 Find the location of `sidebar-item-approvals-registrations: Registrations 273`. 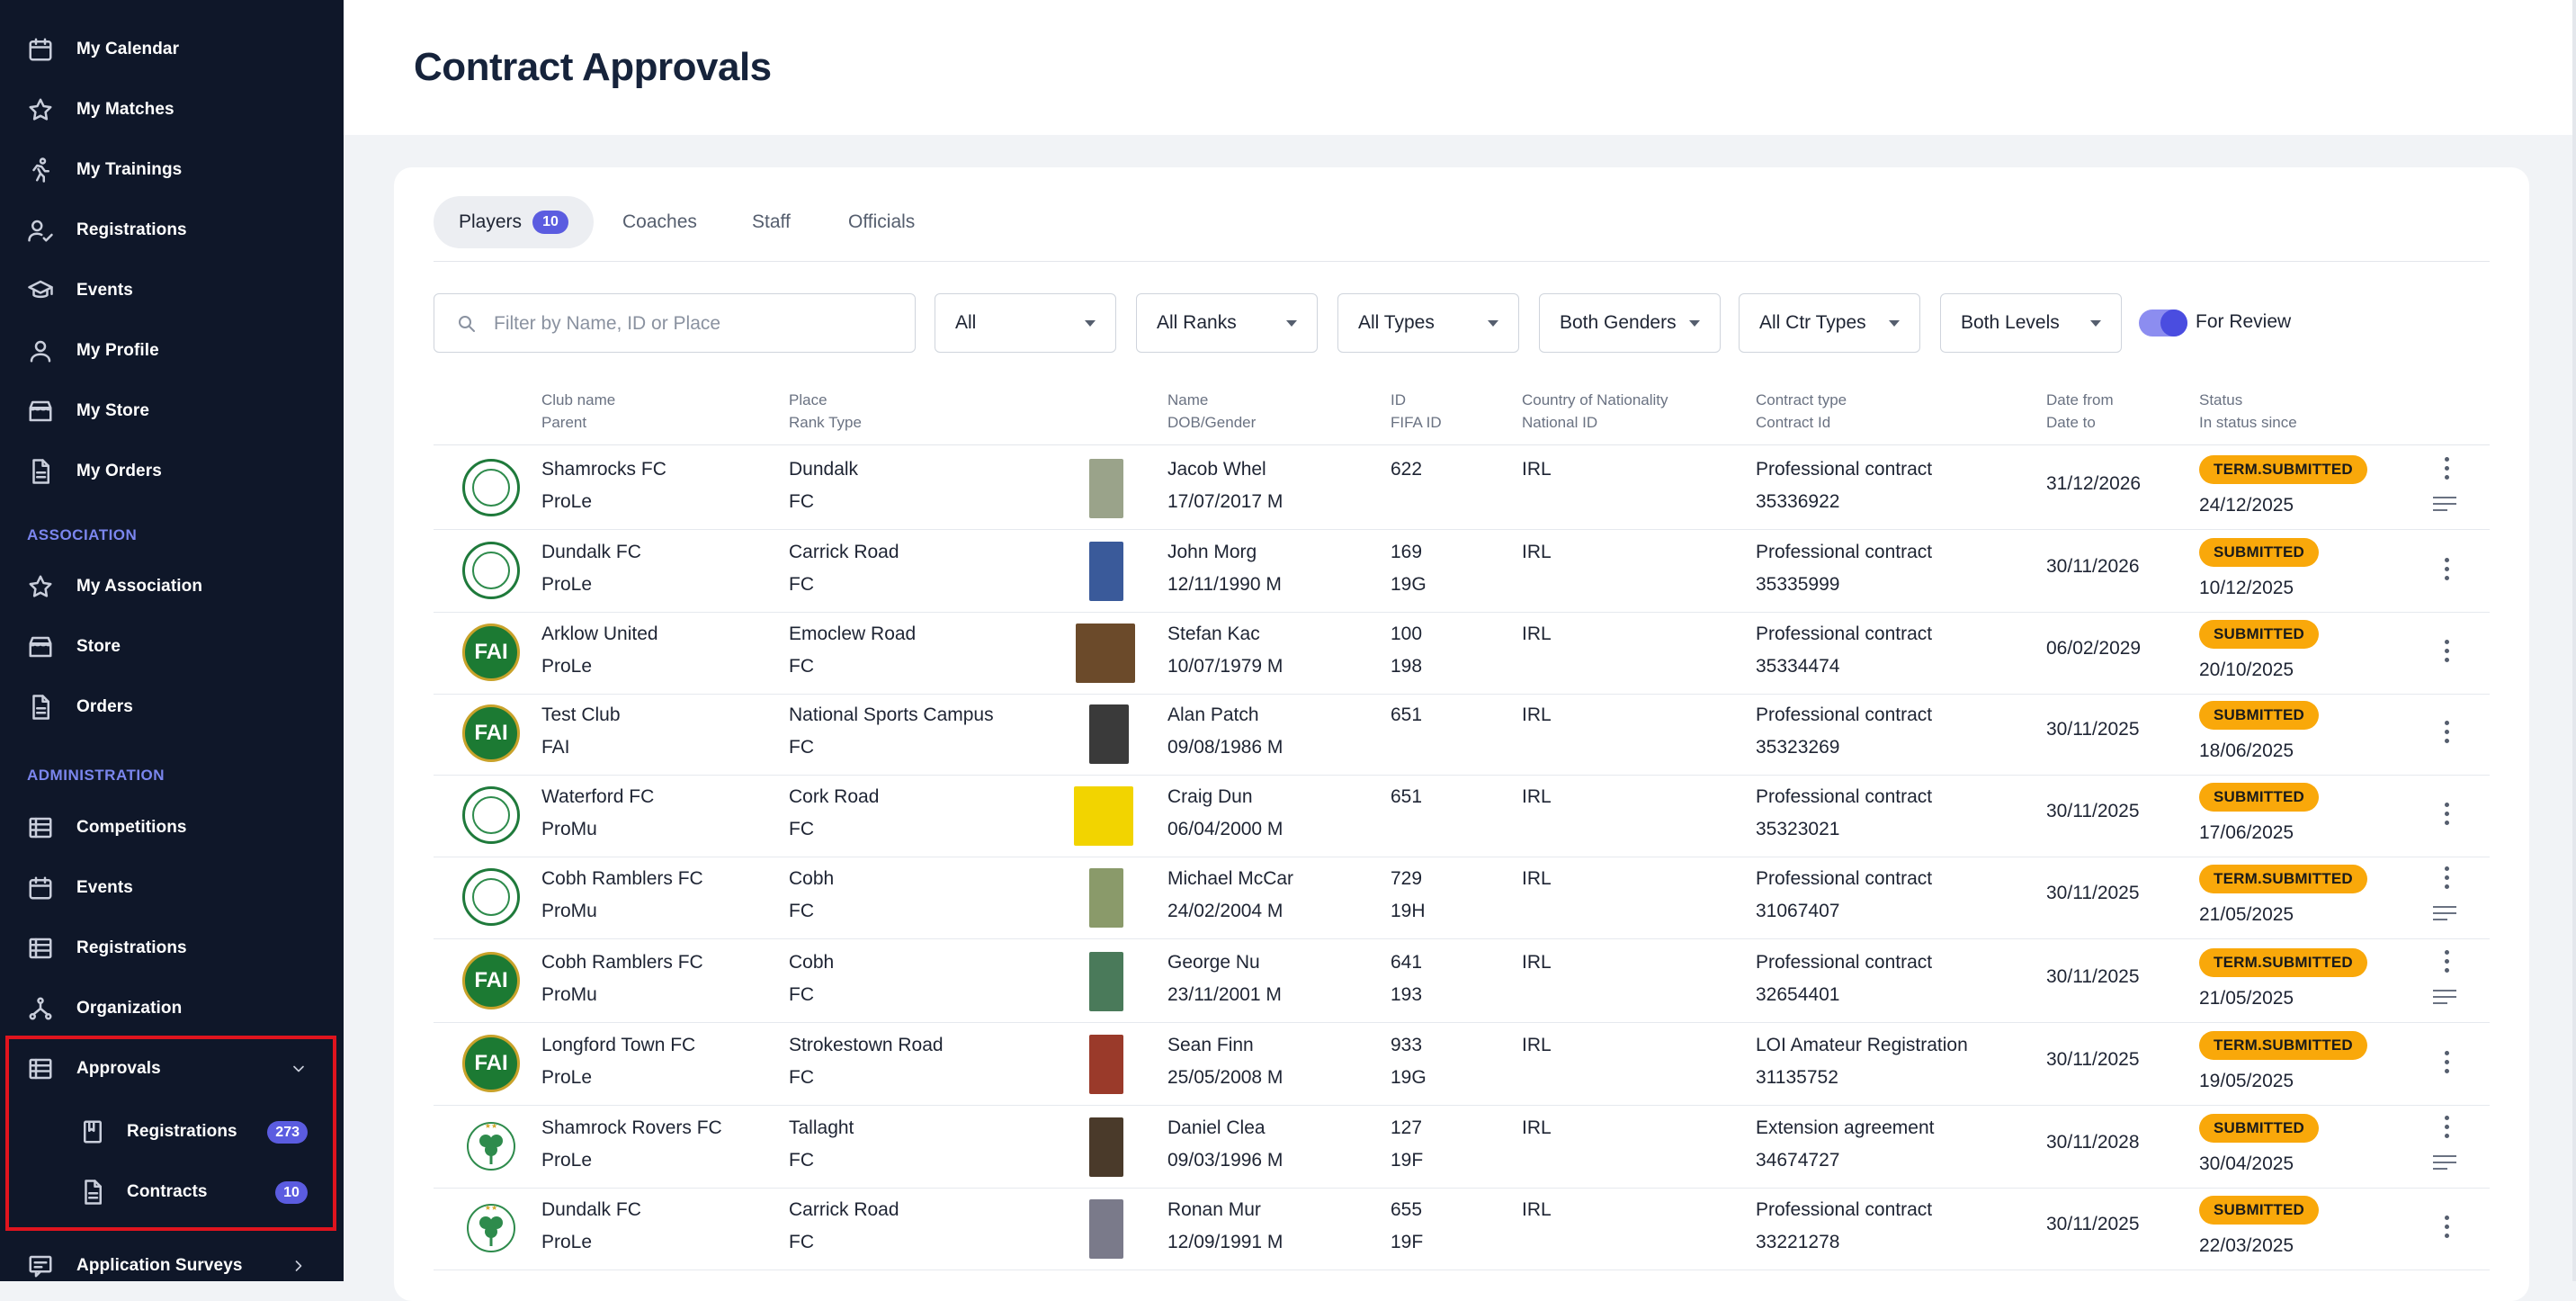

sidebar-item-approvals-registrations: Registrations 273 is located at coordinates (172, 1132).